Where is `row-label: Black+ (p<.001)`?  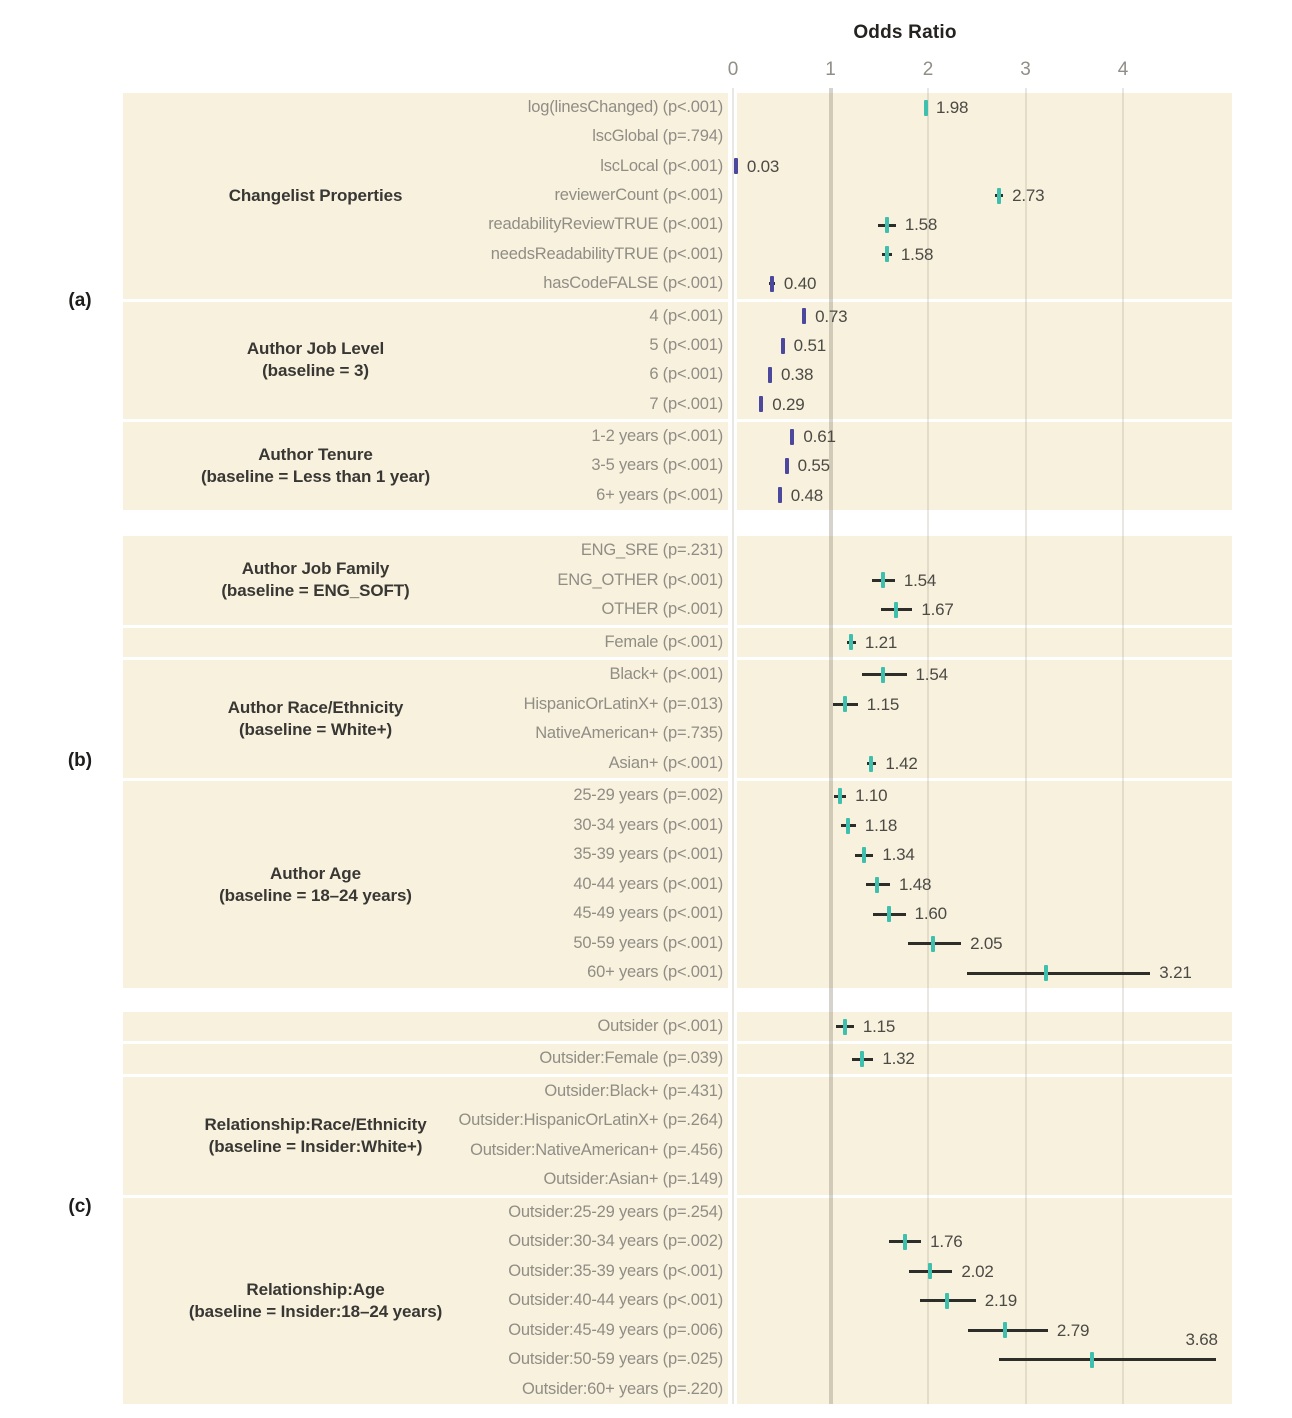
row-label: Black+ (p<.001) is located at coordinates (666, 674).